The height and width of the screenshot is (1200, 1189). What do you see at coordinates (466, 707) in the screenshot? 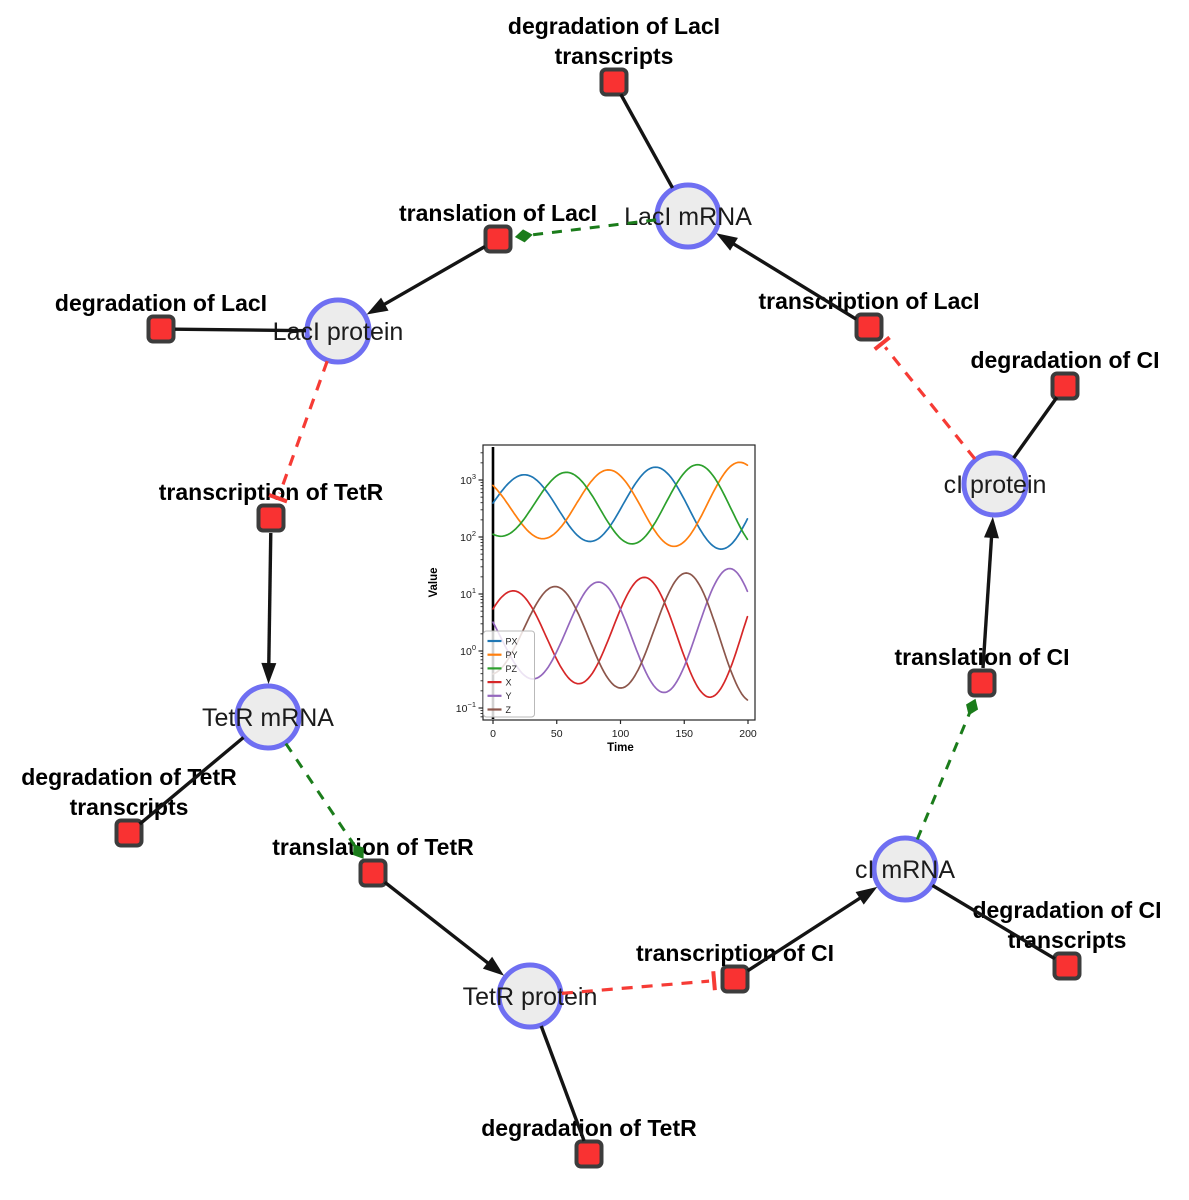
I see `y-tick-label: 10⁻¹` at bounding box center [466, 707].